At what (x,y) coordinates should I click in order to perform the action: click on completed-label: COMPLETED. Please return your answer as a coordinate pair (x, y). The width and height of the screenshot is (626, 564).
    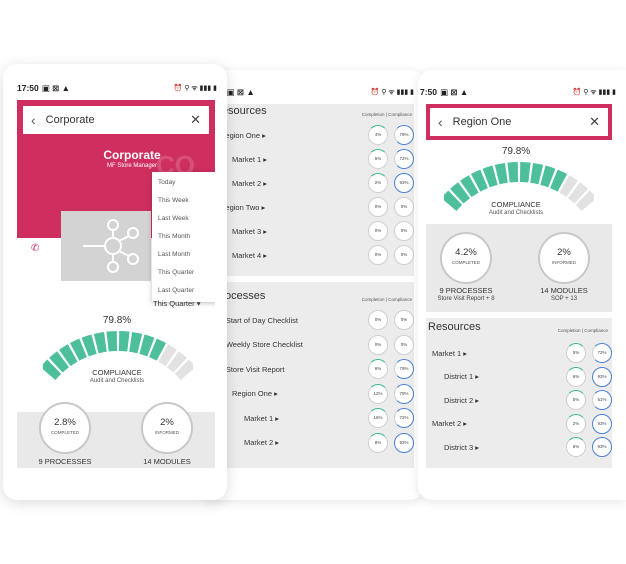
    Looking at the image, I should click on (64, 432).